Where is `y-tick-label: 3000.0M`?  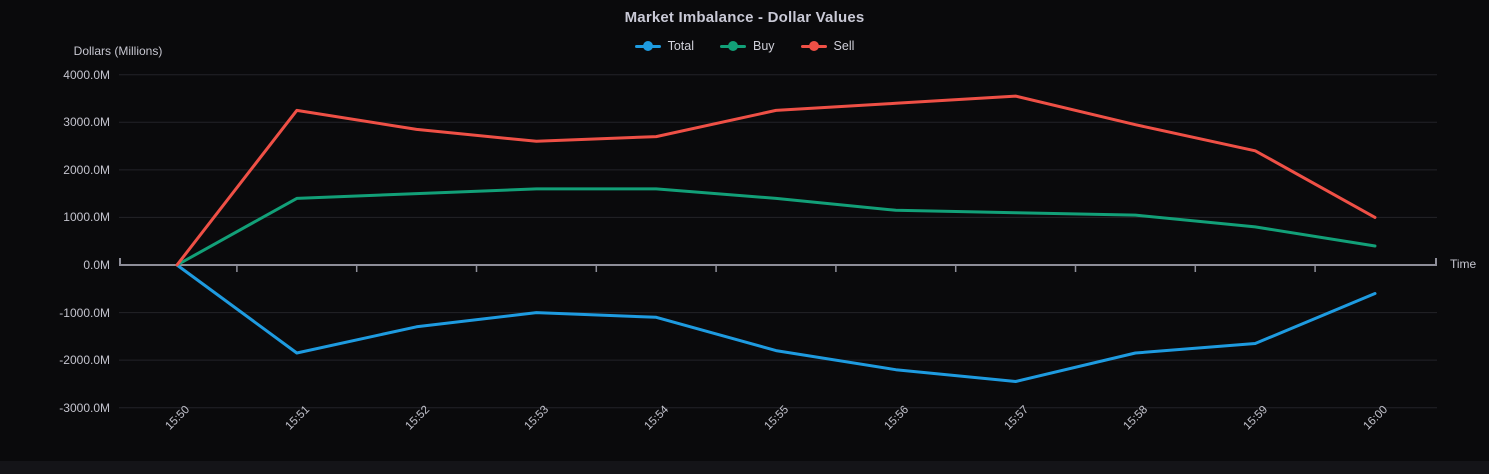 y-tick-label: 3000.0M is located at coordinates (86, 122).